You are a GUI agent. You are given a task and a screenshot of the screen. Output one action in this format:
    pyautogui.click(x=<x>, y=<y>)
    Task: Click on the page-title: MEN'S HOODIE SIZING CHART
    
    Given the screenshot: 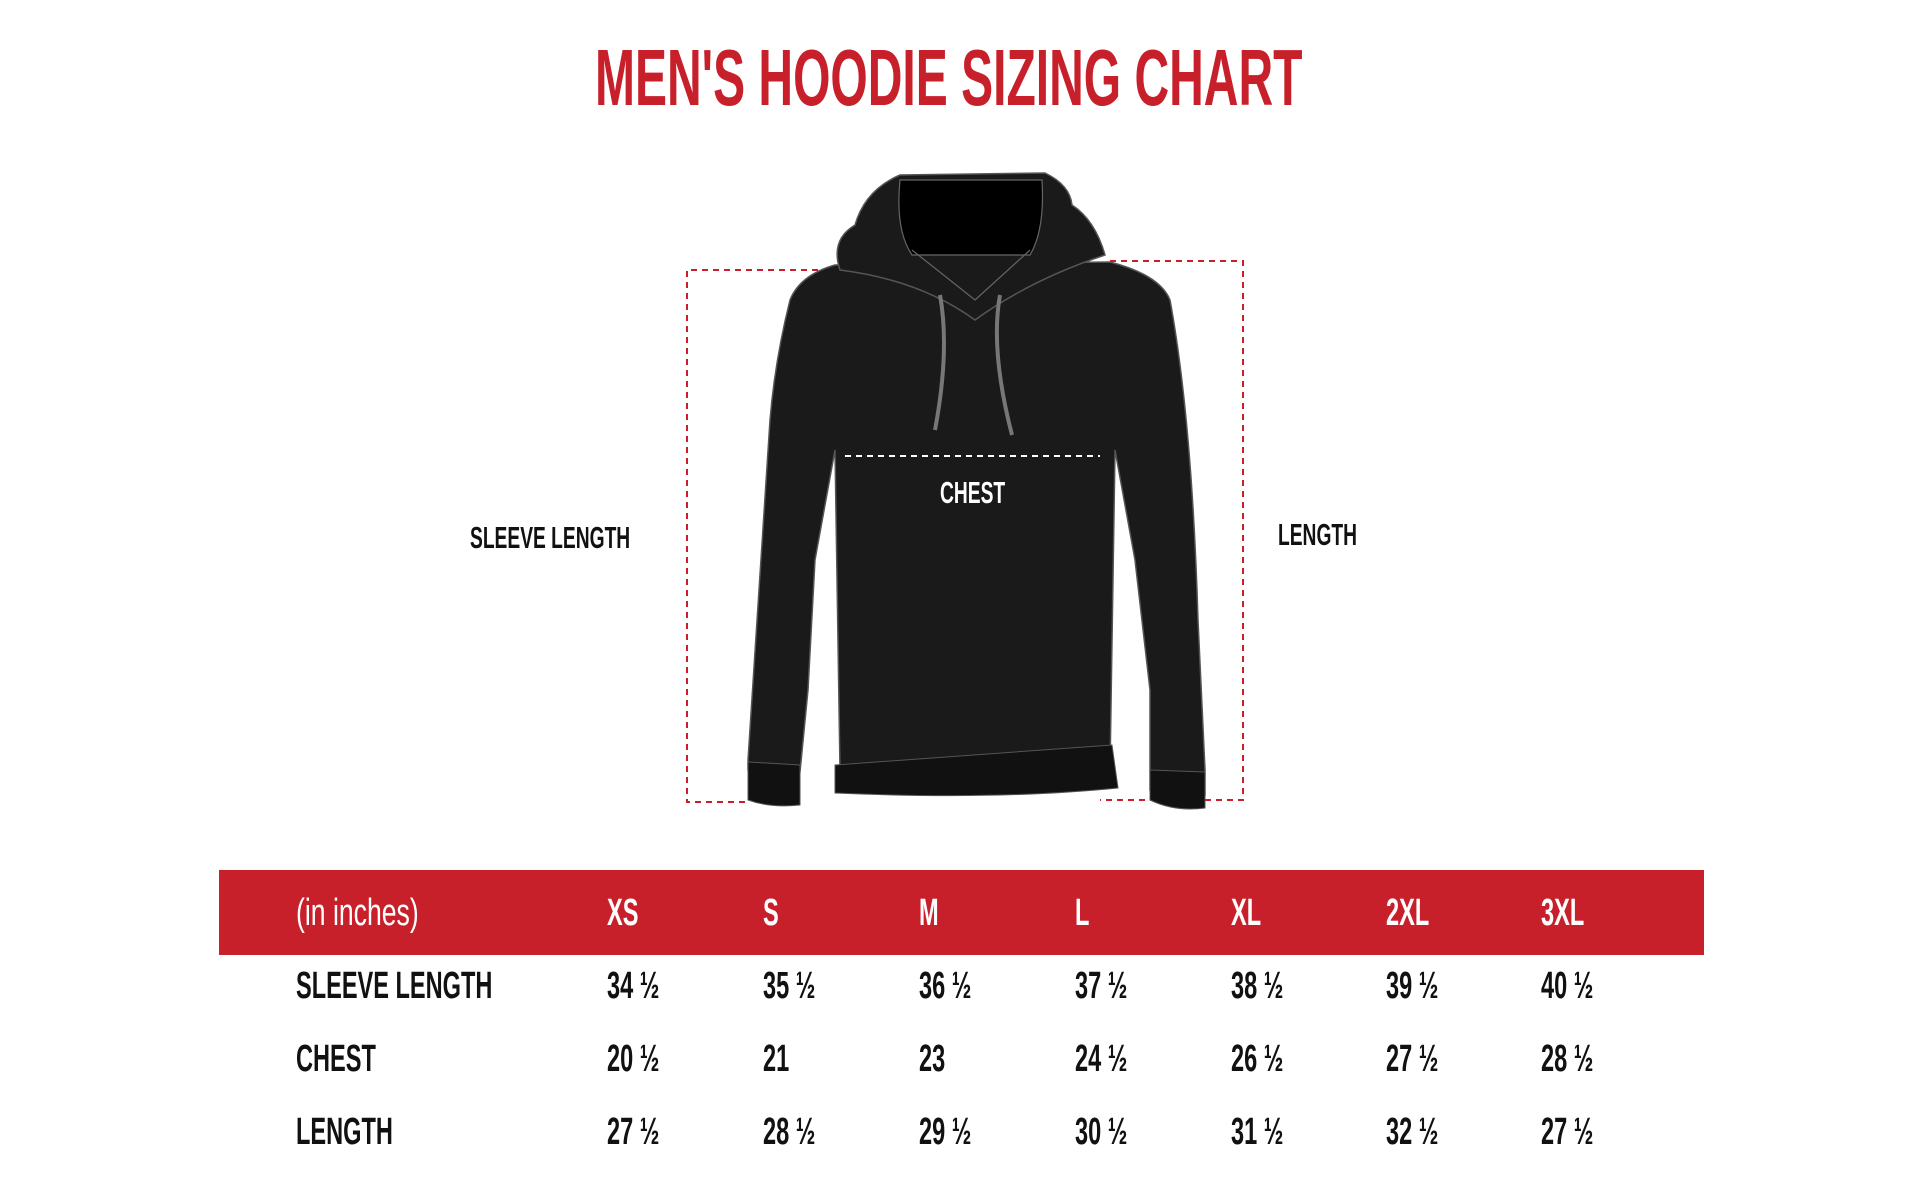 What is the action you would take?
    pyautogui.click(x=949, y=77)
    